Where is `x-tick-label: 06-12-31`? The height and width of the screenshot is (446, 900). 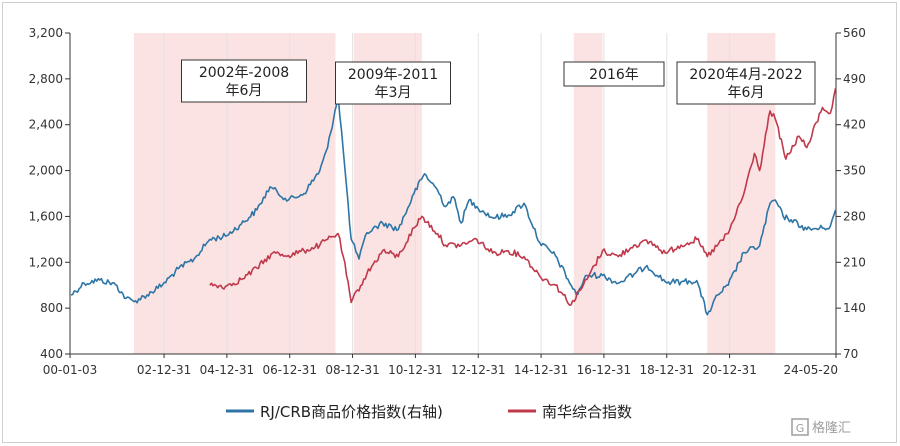
x-tick-label: 06-12-31 is located at coordinates (289, 370).